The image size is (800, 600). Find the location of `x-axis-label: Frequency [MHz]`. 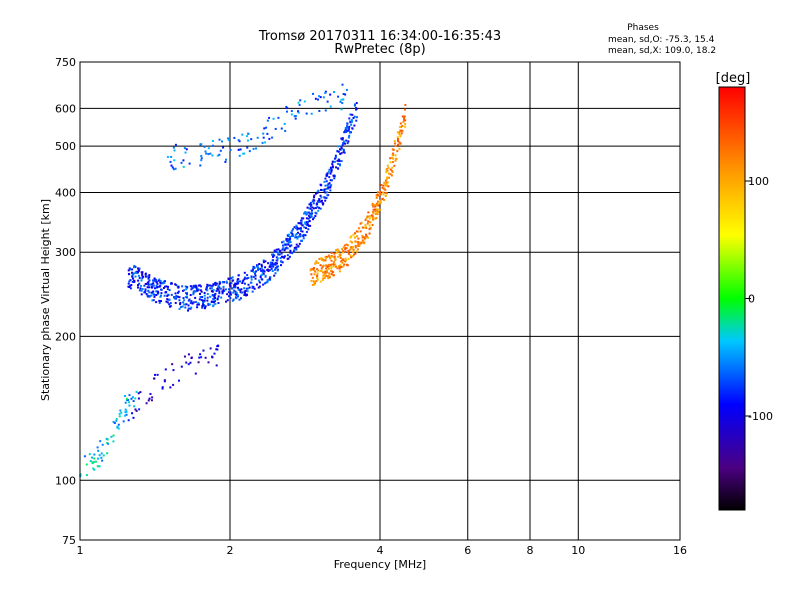

x-axis-label: Frequency [MHz] is located at coordinates (380, 564).